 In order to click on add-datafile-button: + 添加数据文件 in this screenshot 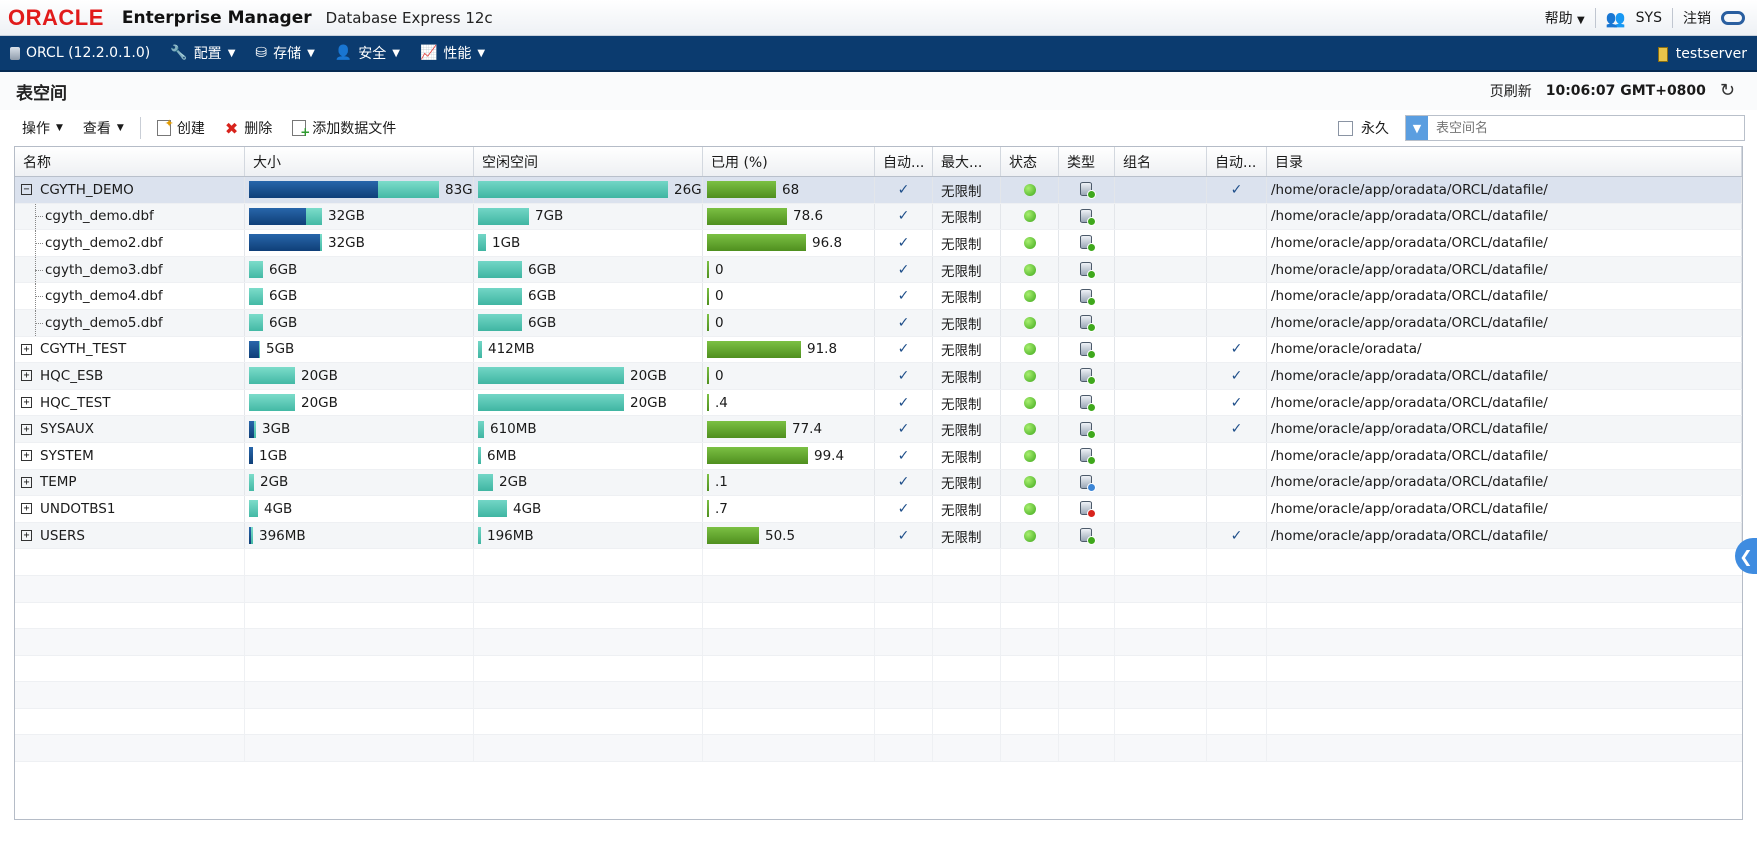, I will do `click(344, 128)`.